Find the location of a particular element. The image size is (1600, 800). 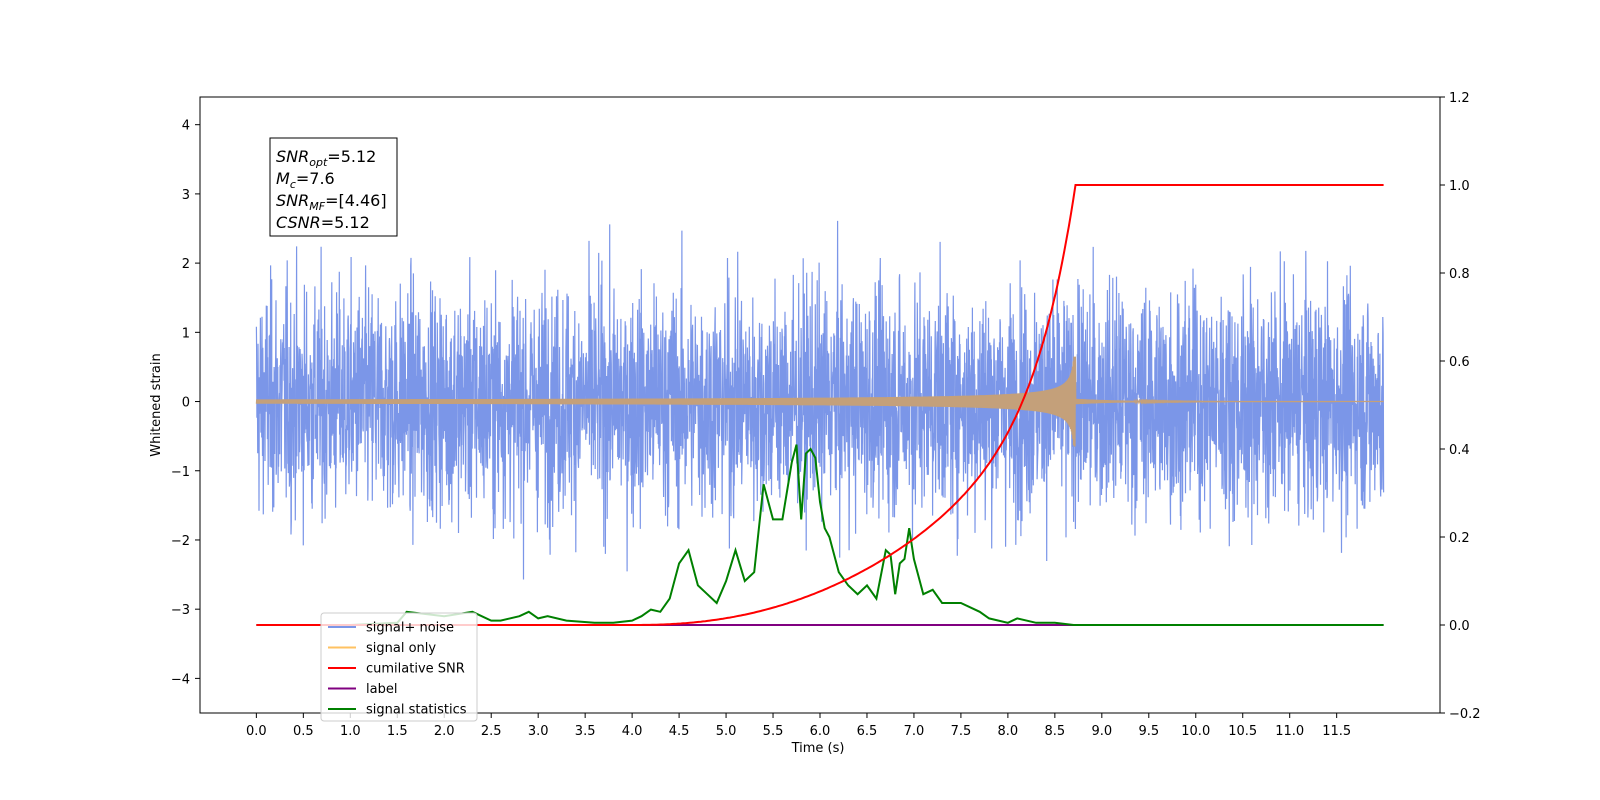

legend-frame is located at coordinates (399, 667).